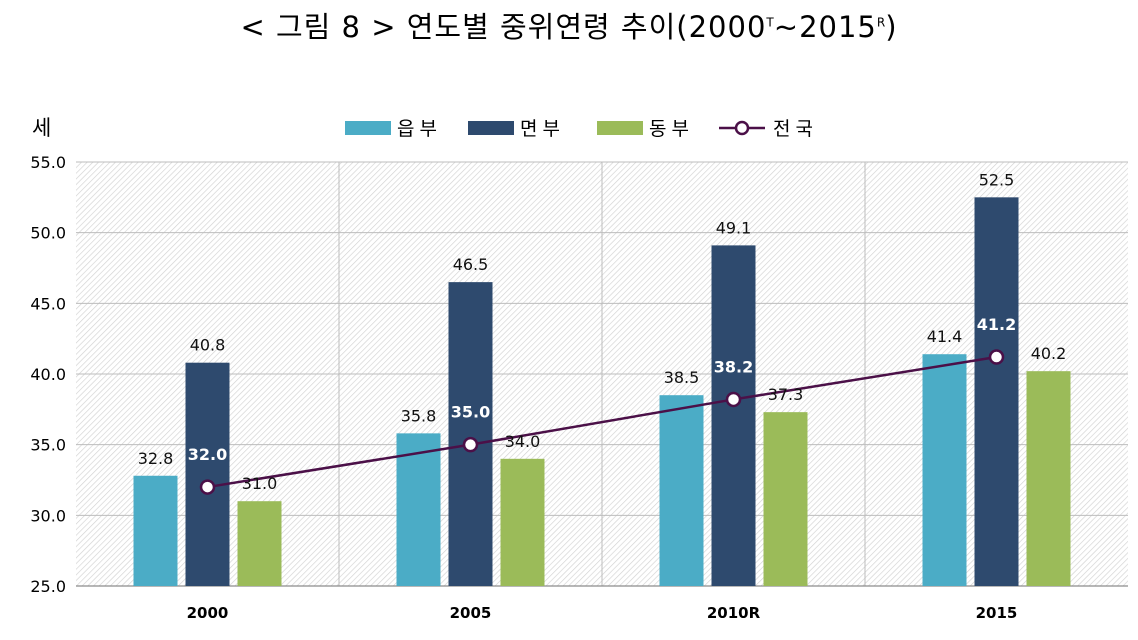 The width and height of the screenshot is (1138, 640). What do you see at coordinates (1048, 478) in the screenshot?
I see `bar-동부-2015` at bounding box center [1048, 478].